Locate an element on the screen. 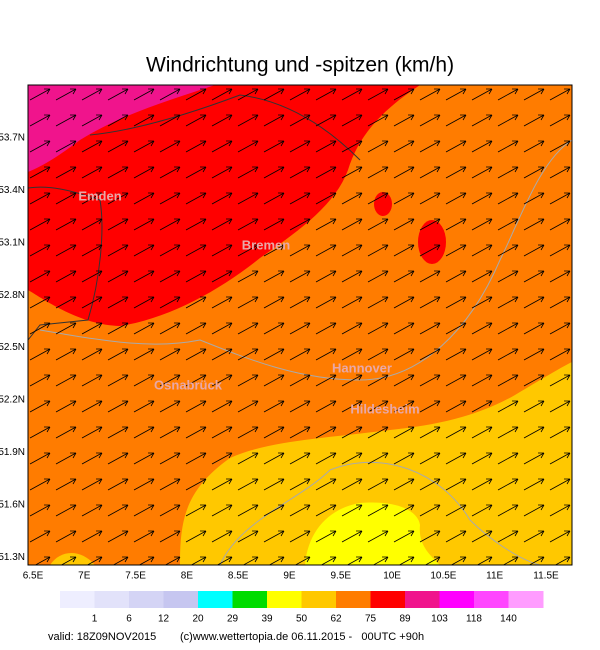 This screenshot has height=650, width=600. lon-label: 10.5E is located at coordinates (443, 576).